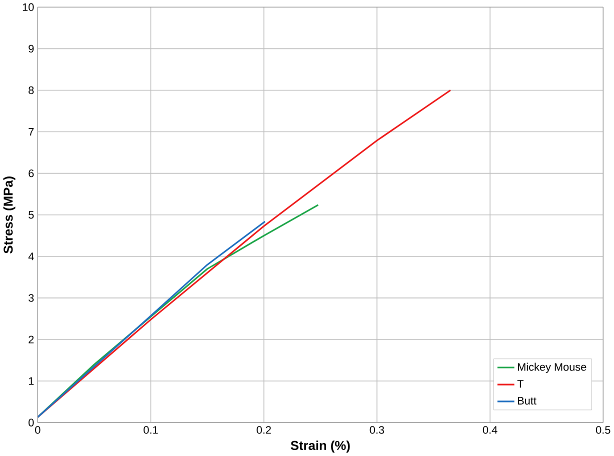  What do you see at coordinates (490, 430) in the screenshot?
I see `x-tick-label: 0.4` at bounding box center [490, 430].